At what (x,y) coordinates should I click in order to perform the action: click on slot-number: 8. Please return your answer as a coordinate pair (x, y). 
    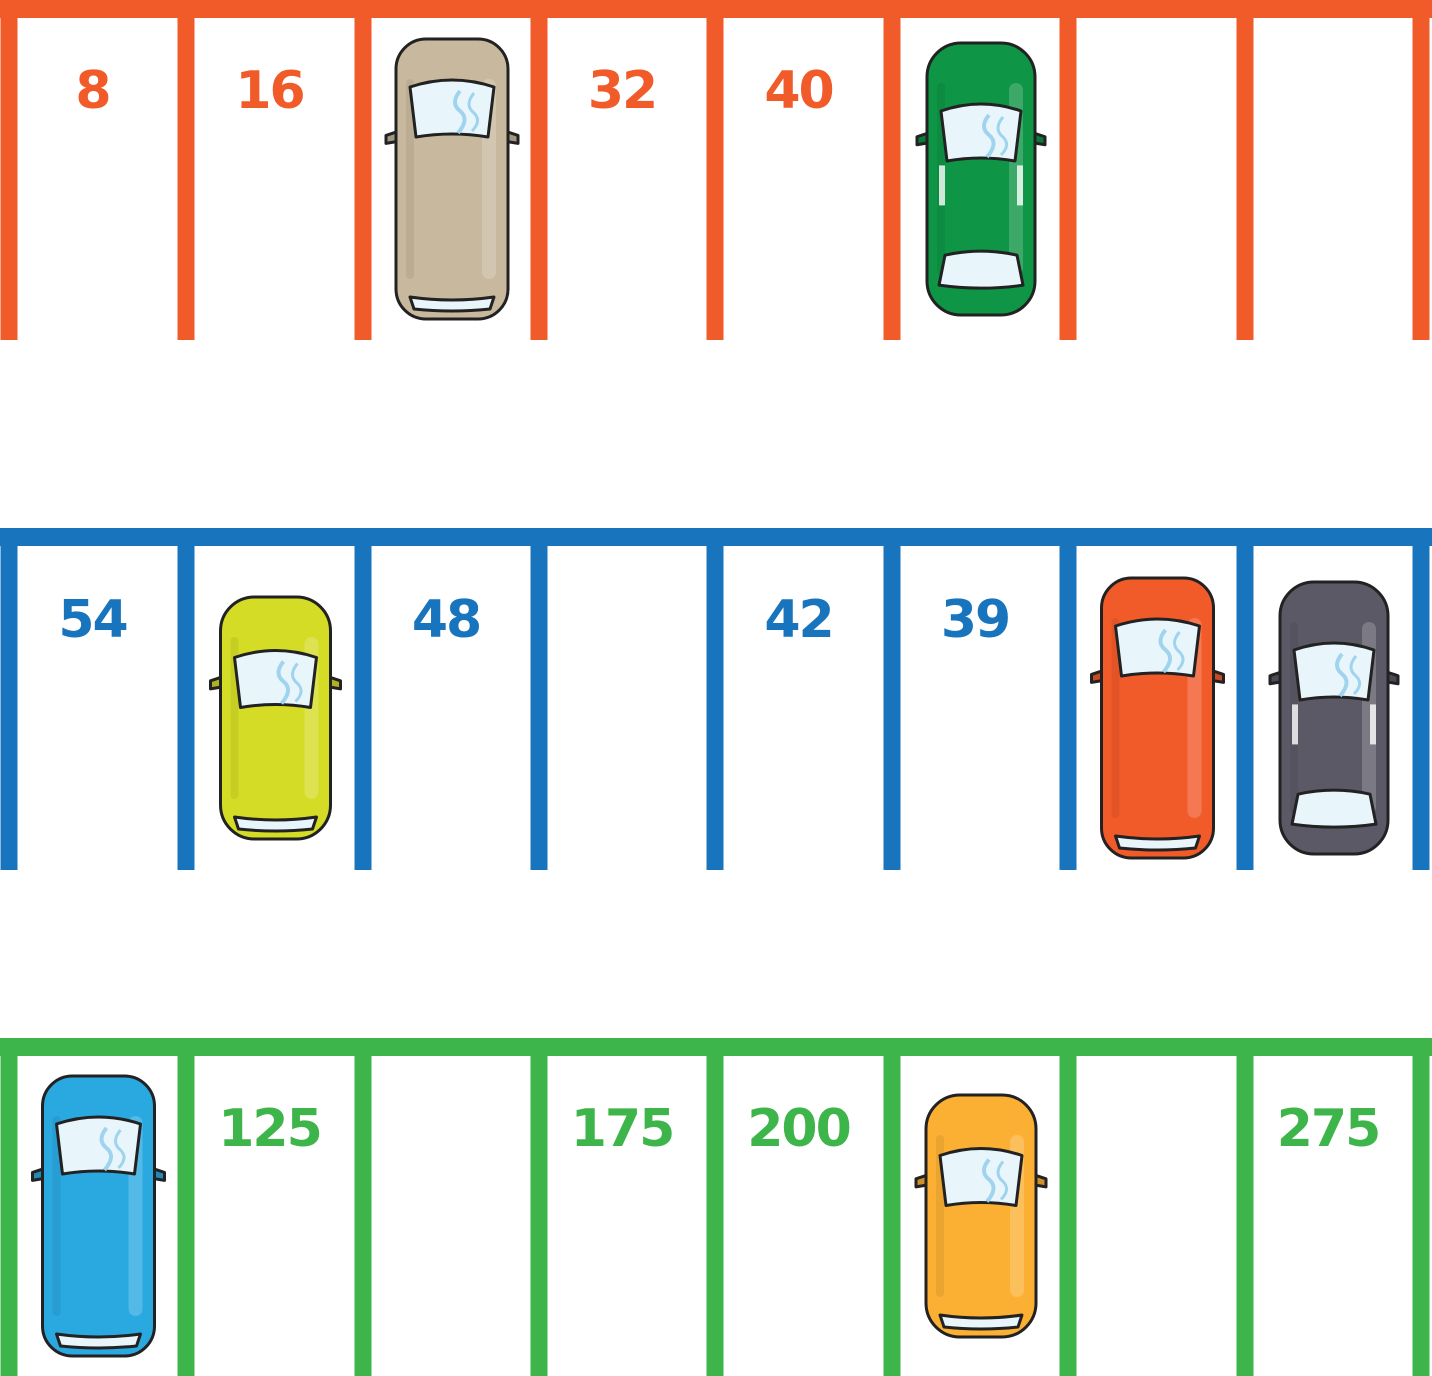
    Looking at the image, I should click on (92, 91).